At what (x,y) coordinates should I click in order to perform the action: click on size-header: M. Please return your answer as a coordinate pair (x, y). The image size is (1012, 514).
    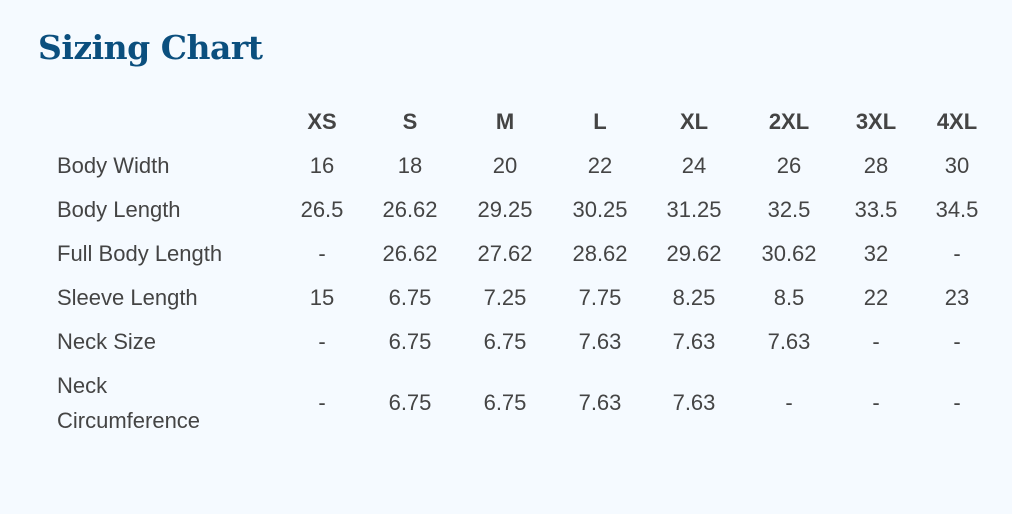
    Looking at the image, I should click on (505, 121).